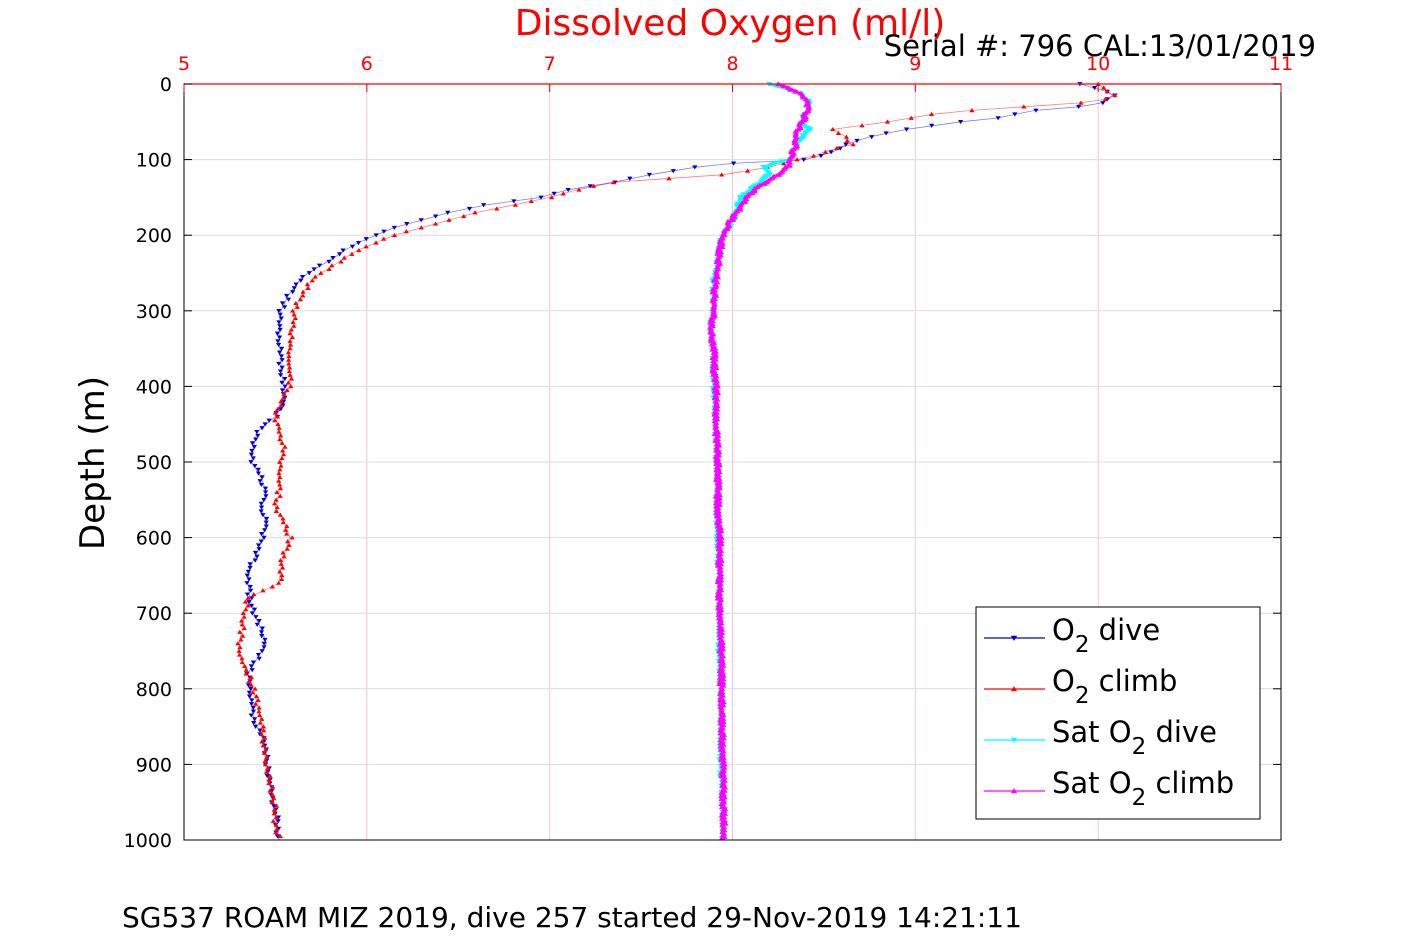 The image size is (1417, 945). What do you see at coordinates (1181, 732) in the screenshot?
I see `legend-label-suffix: dive` at bounding box center [1181, 732].